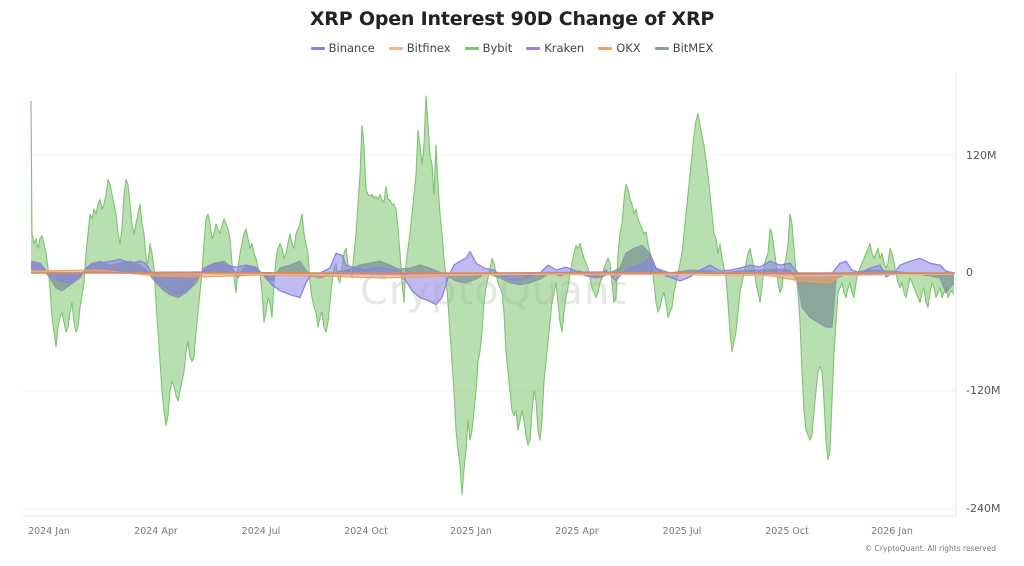 The image size is (1024, 566). Describe the element at coordinates (693, 48) in the screenshot. I see `legend-label-bitmex: BitMEX` at that location.